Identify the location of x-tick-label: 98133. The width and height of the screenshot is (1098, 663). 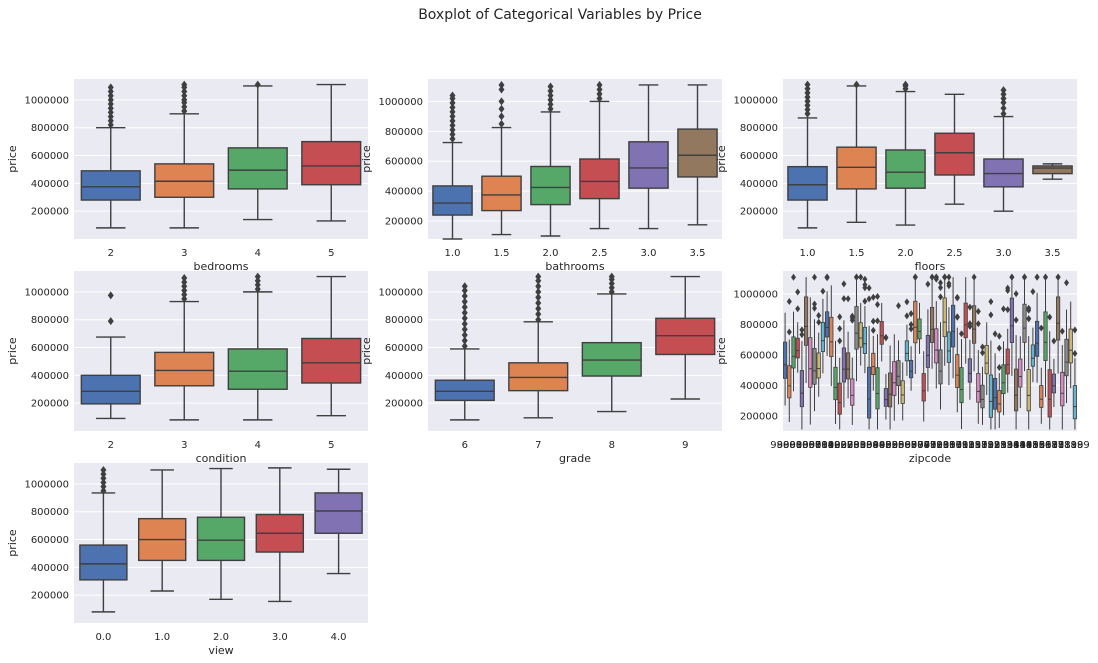
(997, 445).